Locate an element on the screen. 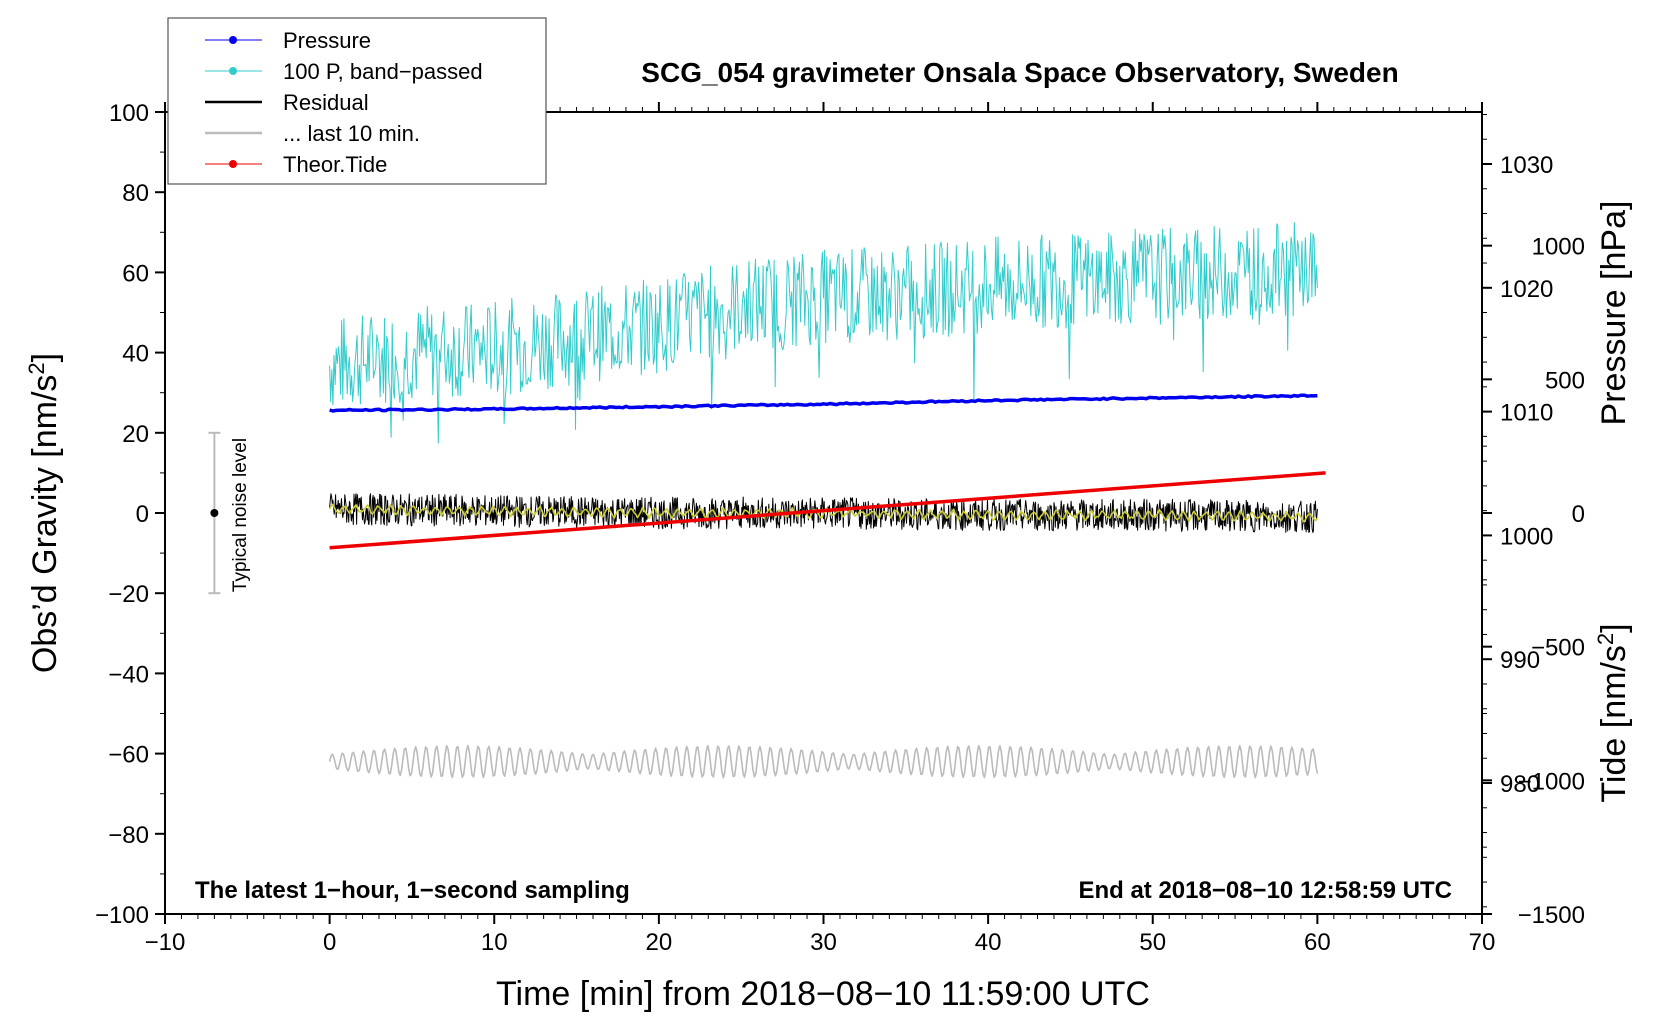 This screenshot has height=1020, width=1660. pressure-tick-label: 980 is located at coordinates (1520, 784).